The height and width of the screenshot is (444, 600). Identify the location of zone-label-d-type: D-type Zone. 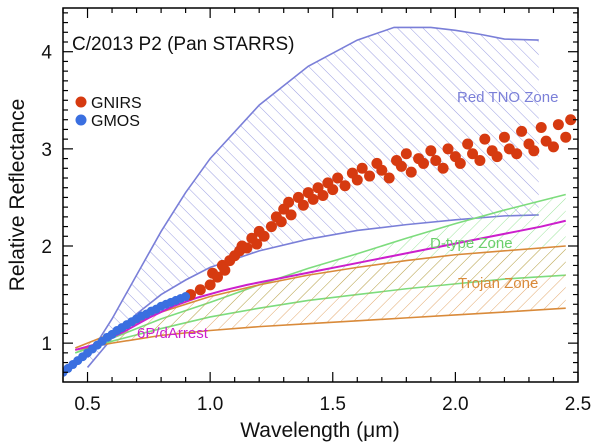
(471, 243).